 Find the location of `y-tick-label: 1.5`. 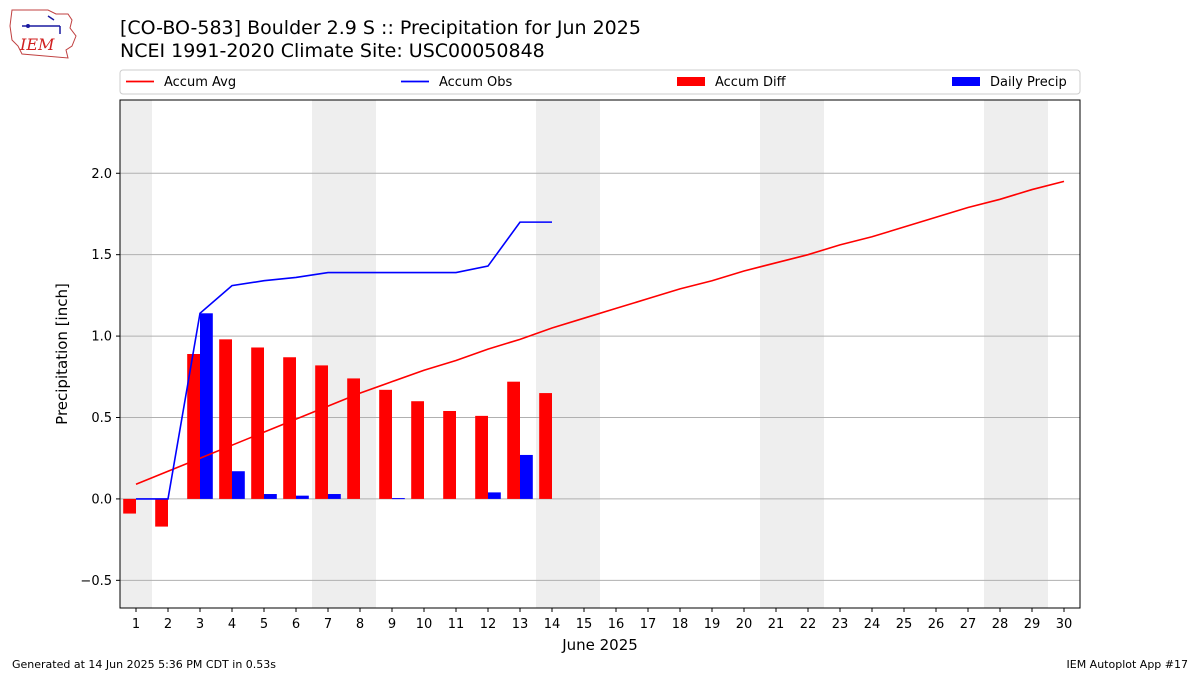

y-tick-label: 1.5 is located at coordinates (101, 255).